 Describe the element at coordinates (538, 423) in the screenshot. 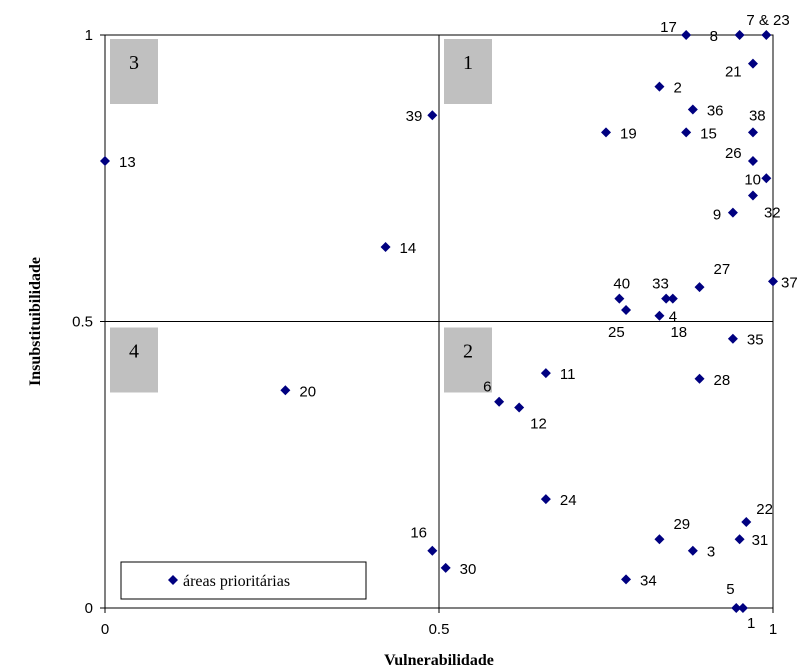

I see `point-label: 12` at that location.